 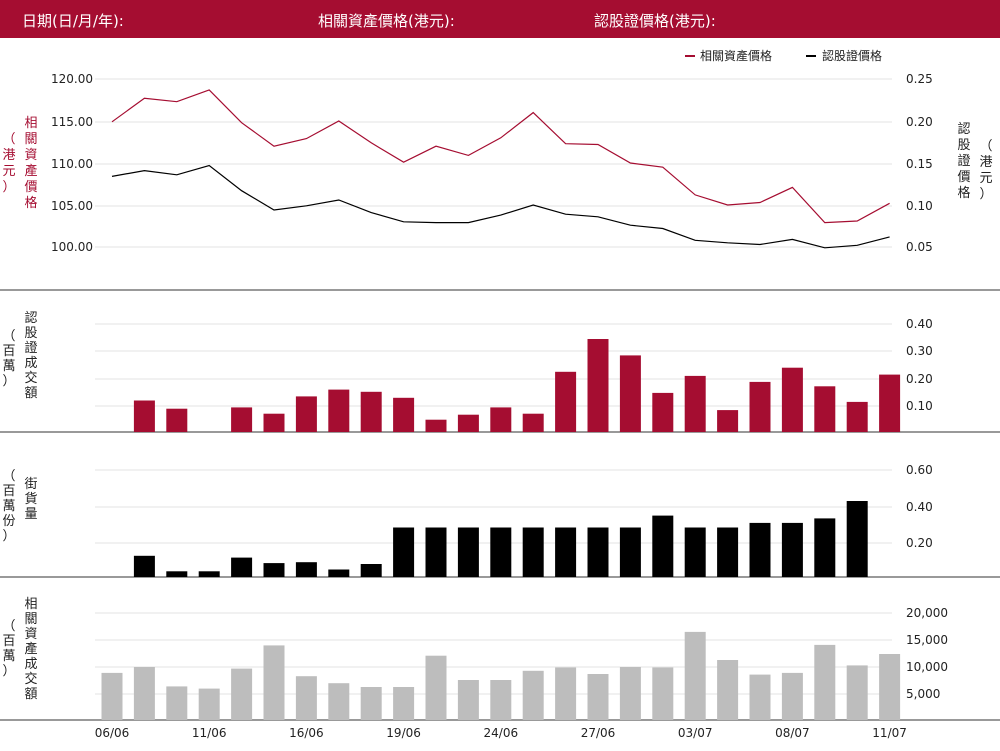 What do you see at coordinates (927, 640) in the screenshot?
I see `underlying-turnover-tick-label: 15,000` at bounding box center [927, 640].